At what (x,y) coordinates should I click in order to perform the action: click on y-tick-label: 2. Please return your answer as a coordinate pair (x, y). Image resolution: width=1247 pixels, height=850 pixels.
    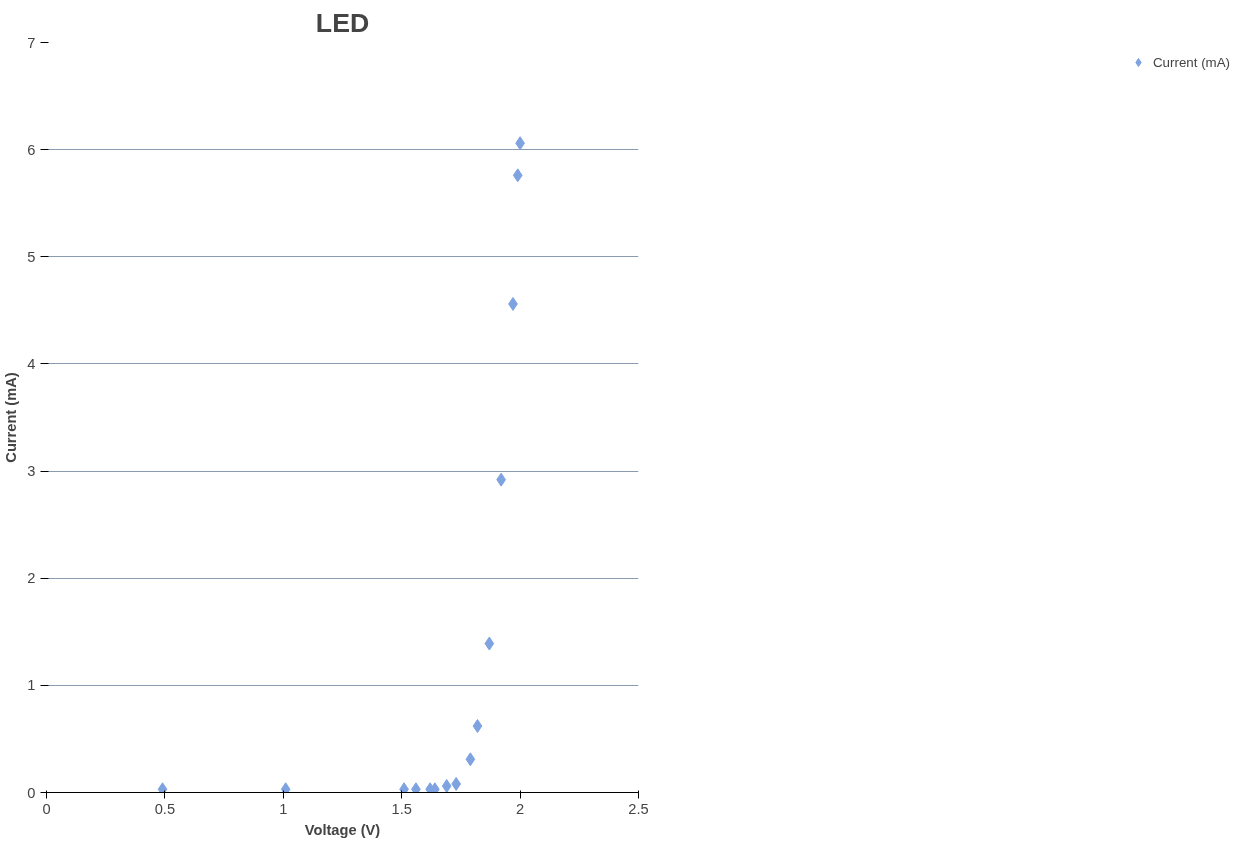
    Looking at the image, I should click on (31, 578).